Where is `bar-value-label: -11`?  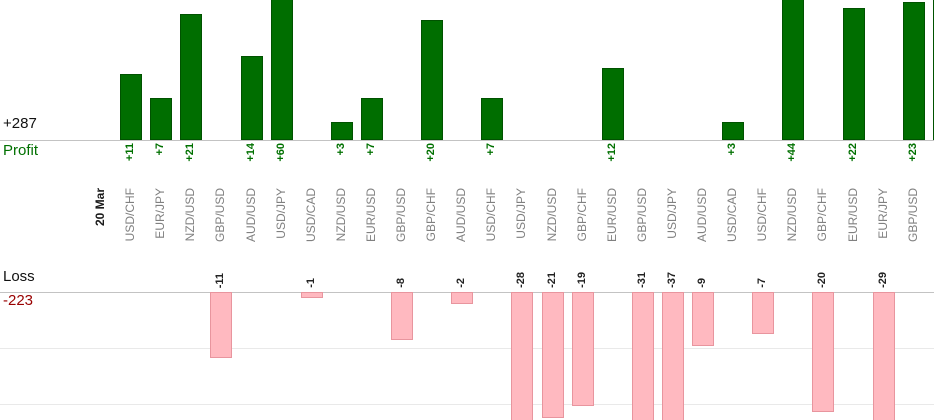
bar-value-label: -11 is located at coordinates (220, 280).